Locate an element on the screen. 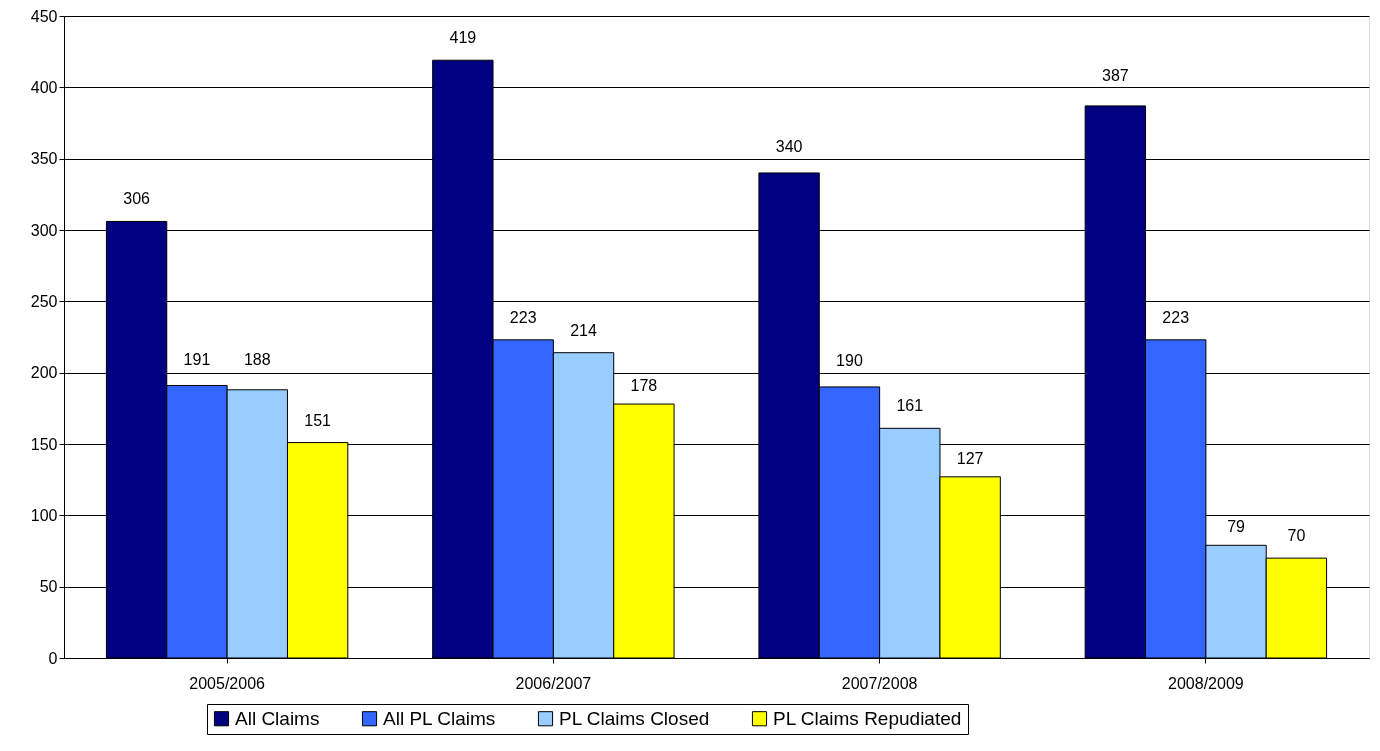 The width and height of the screenshot is (1380, 751). legend-label: PL Claims Repudiated is located at coordinates (867, 718).